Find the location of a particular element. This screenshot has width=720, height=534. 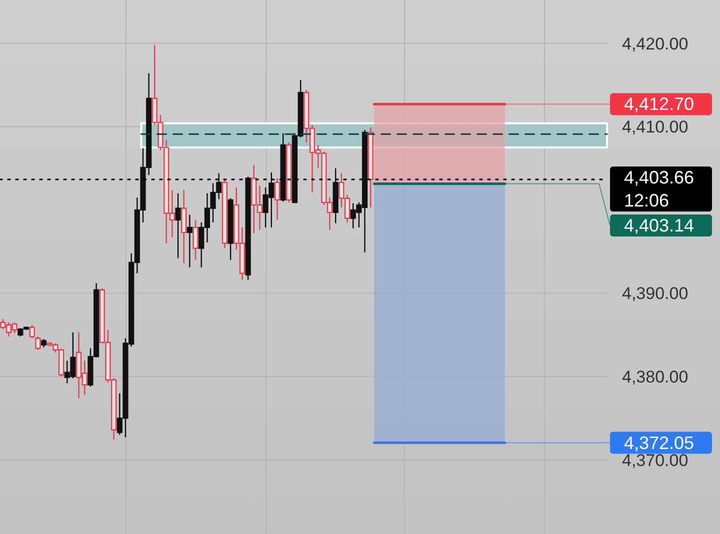

ref-line-label: 4,403.66 12:06 is located at coordinates (659, 188).